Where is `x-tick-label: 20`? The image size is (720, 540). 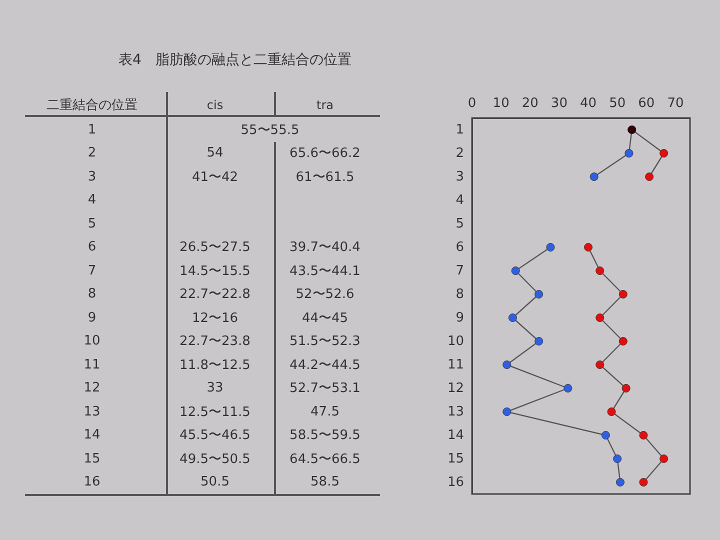 x-tick-label: 20 is located at coordinates (530, 103).